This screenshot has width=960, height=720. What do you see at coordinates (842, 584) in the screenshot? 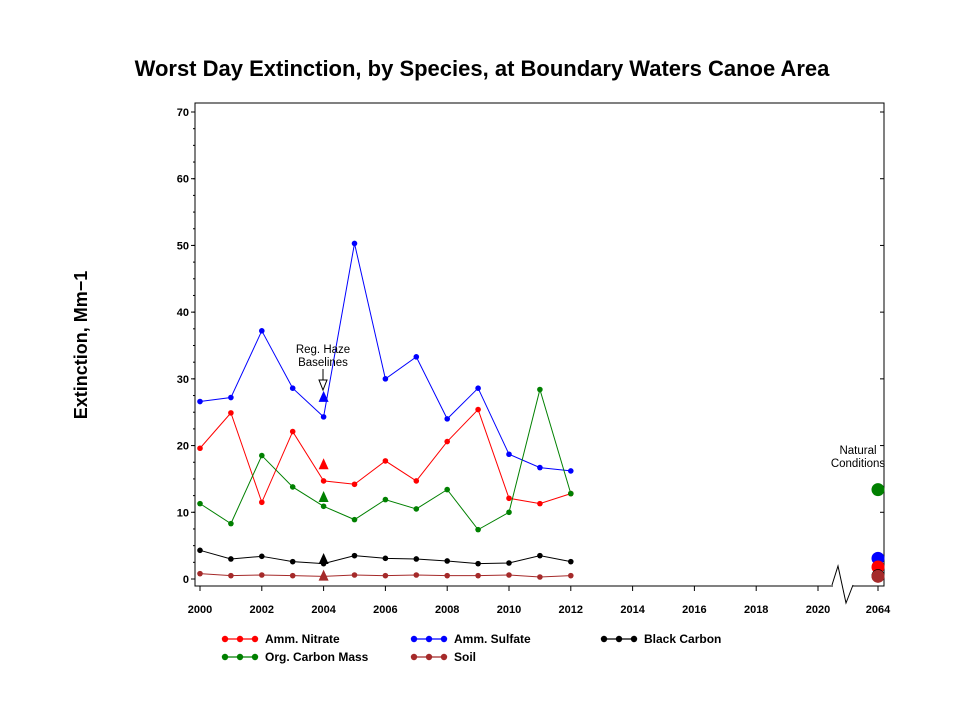
I see `axis-break-mark` at bounding box center [842, 584].